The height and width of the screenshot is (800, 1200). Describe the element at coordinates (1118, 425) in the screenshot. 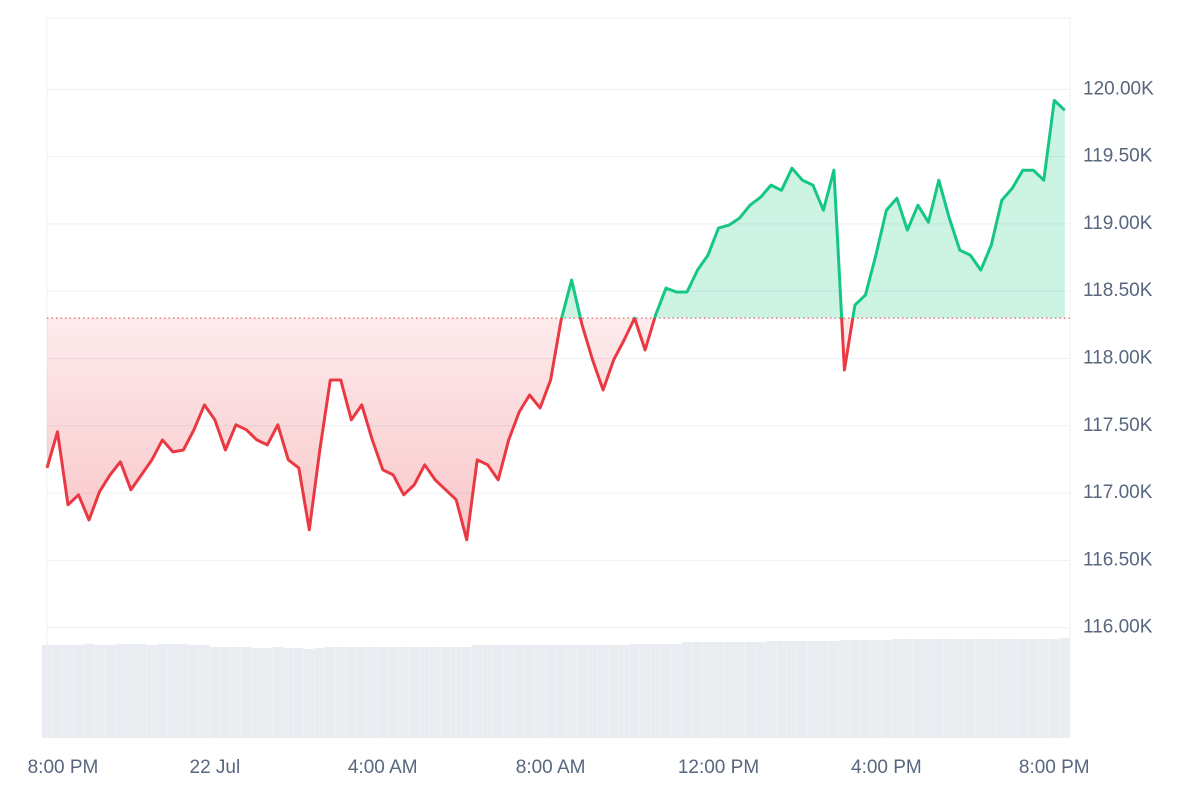

I see `y-tick-label: 117.50K` at that location.